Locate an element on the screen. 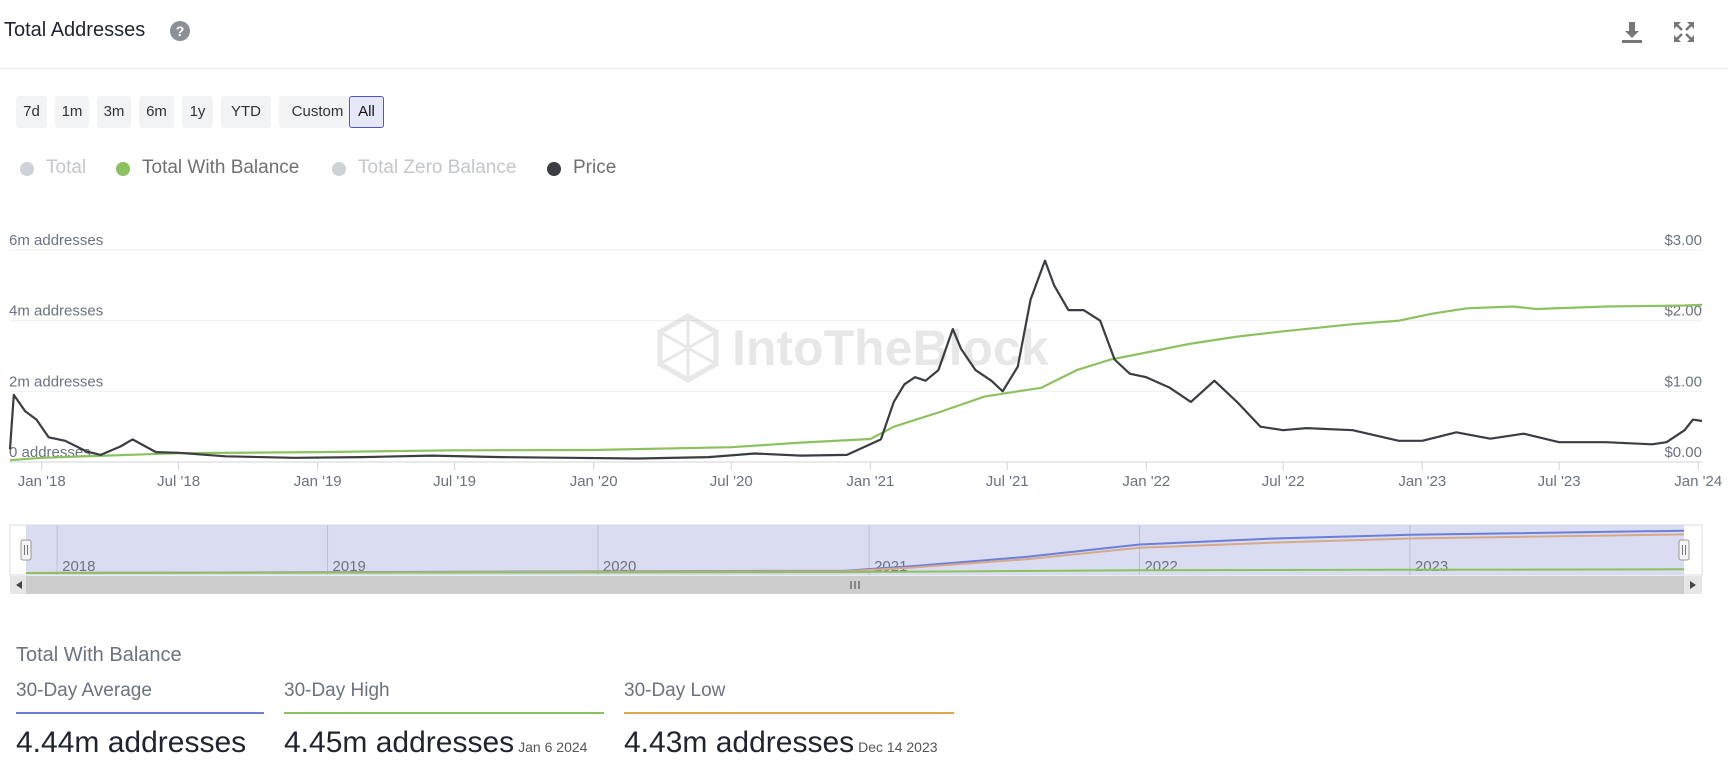 The width and height of the screenshot is (1728, 784). y-right-tick-label: $0.00 is located at coordinates (1683, 452).